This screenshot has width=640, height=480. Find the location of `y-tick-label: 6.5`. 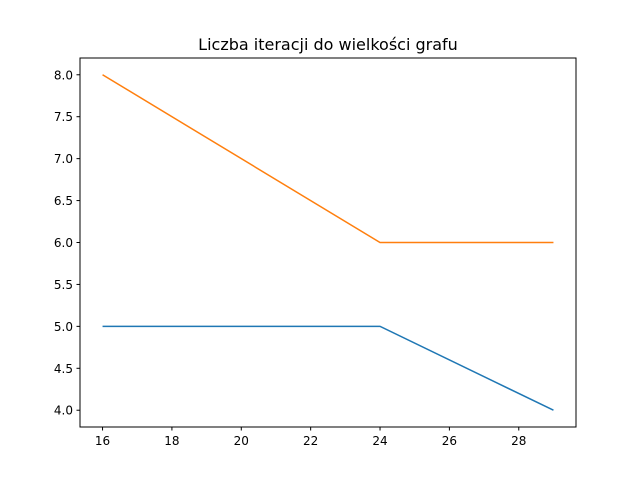

y-tick-label: 6.5 is located at coordinates (63, 201).